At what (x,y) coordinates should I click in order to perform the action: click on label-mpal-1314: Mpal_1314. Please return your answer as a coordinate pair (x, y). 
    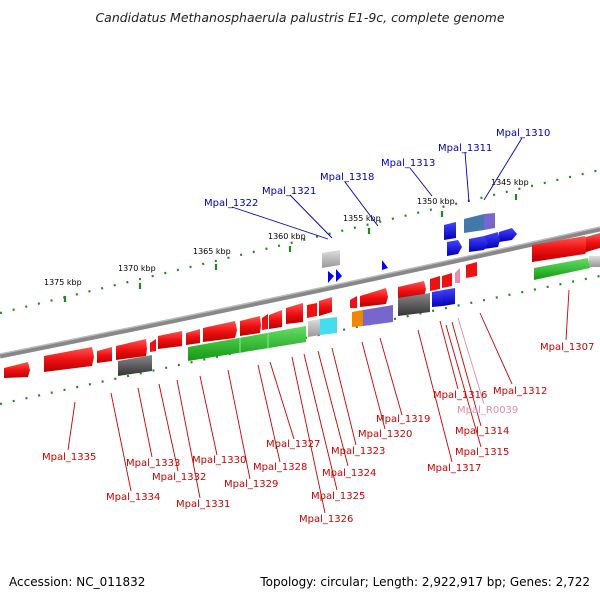
    Looking at the image, I should click on (482, 431).